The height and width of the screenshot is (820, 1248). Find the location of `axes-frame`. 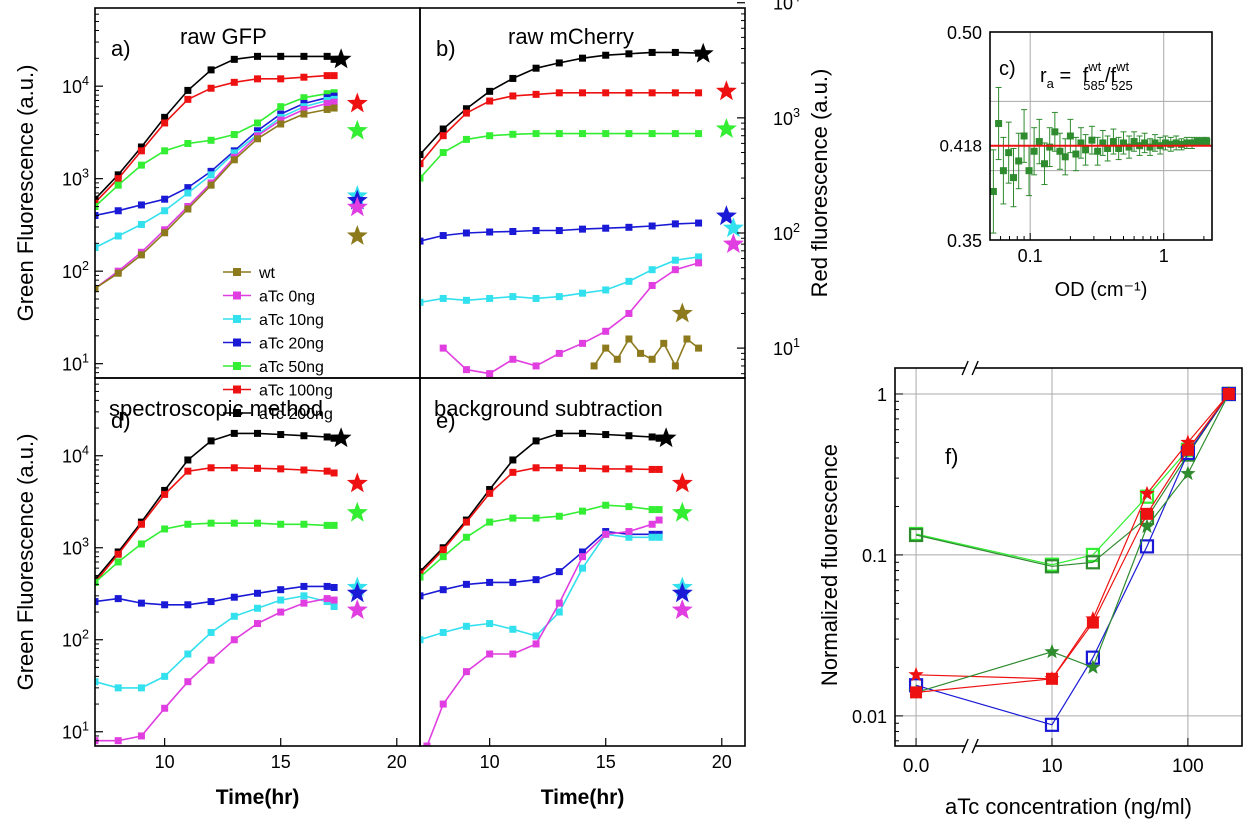

axes-frame is located at coordinates (1101, 136).